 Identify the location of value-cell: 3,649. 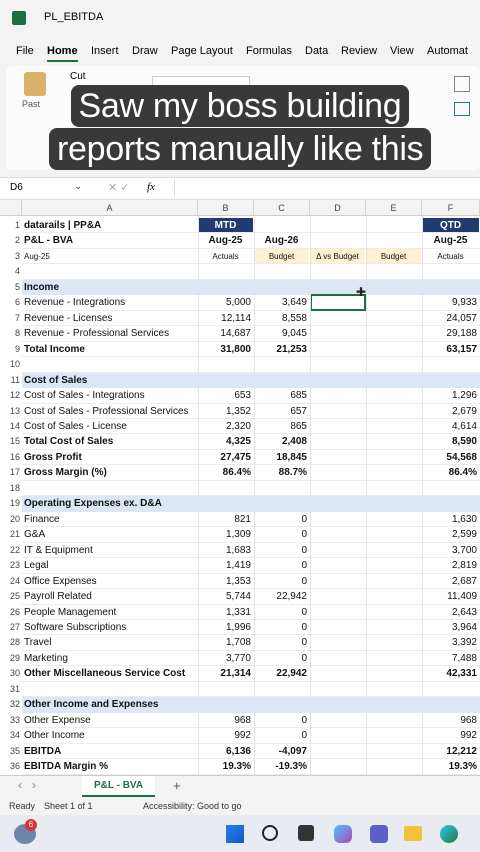
(294, 303).